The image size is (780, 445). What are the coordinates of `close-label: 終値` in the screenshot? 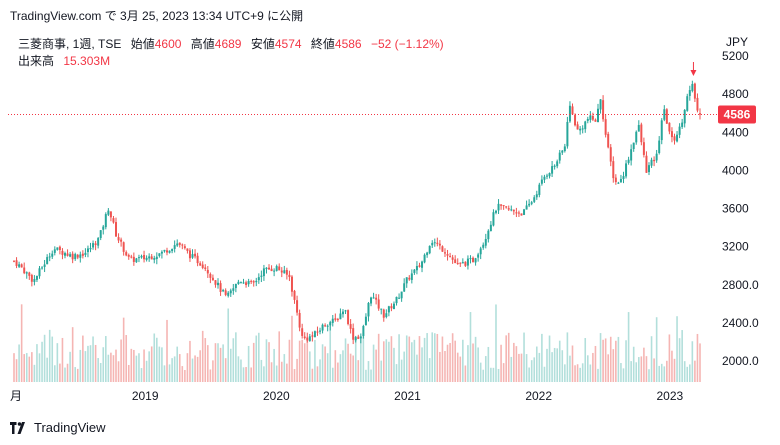 It's located at (322, 44).